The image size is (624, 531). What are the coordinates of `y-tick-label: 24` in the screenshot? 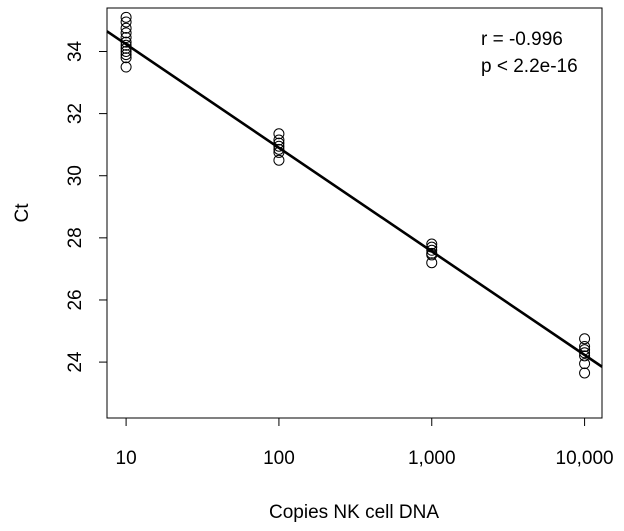 It's located at (75, 362).